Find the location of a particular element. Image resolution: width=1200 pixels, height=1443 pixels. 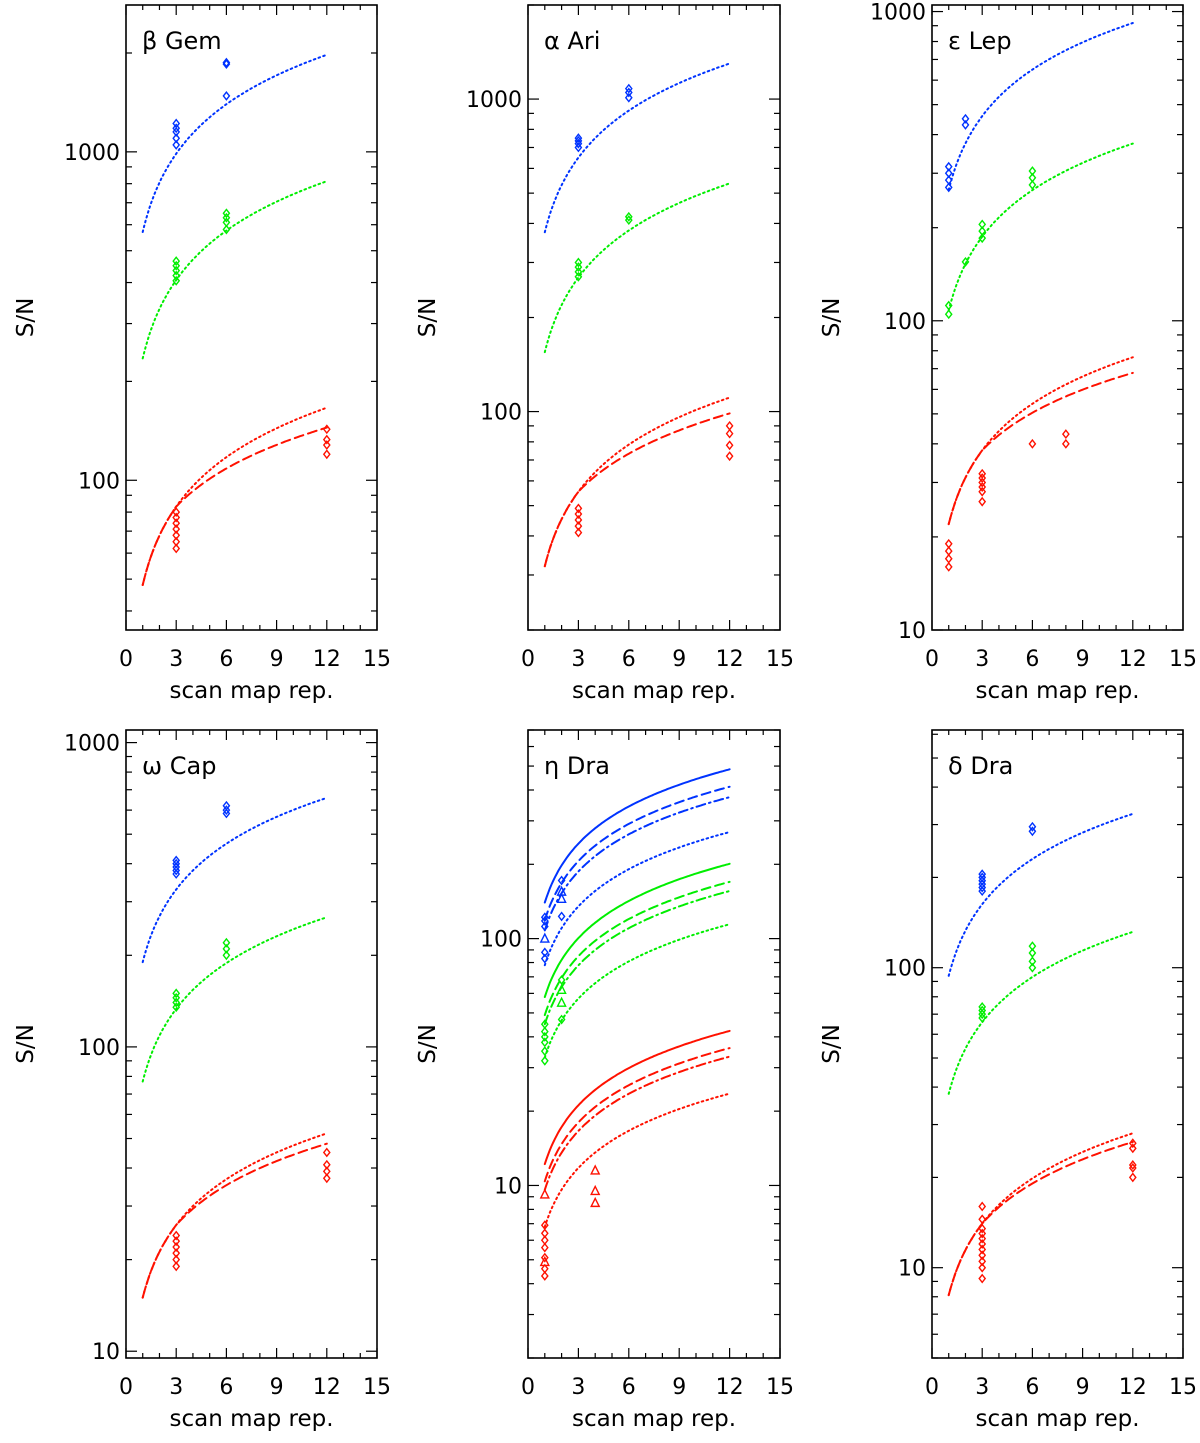

curve-dashdot is located at coordinates (637, 958).